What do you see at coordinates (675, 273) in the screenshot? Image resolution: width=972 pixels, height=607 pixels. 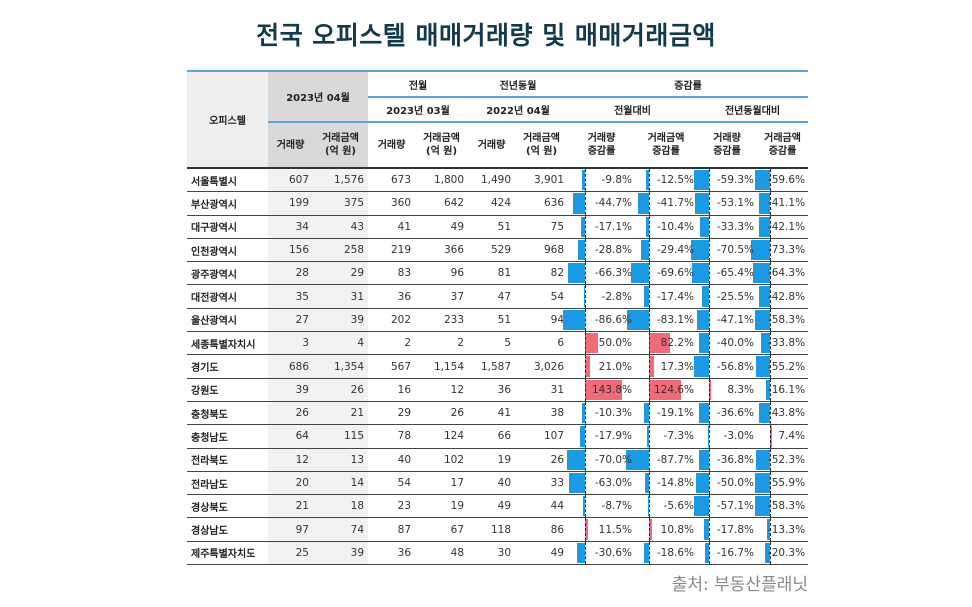 I see `change-value: -69.6%` at bounding box center [675, 273].